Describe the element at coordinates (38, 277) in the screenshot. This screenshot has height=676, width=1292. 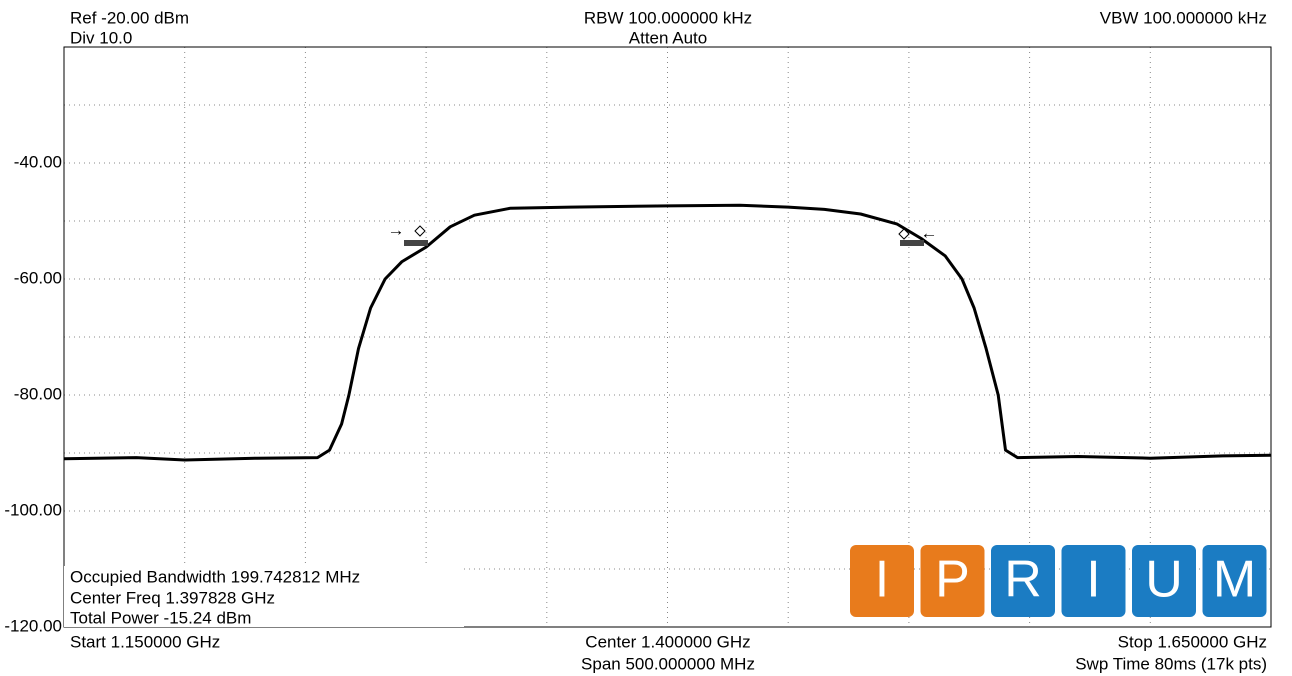
I see `y-tick-label: -60.00` at that location.